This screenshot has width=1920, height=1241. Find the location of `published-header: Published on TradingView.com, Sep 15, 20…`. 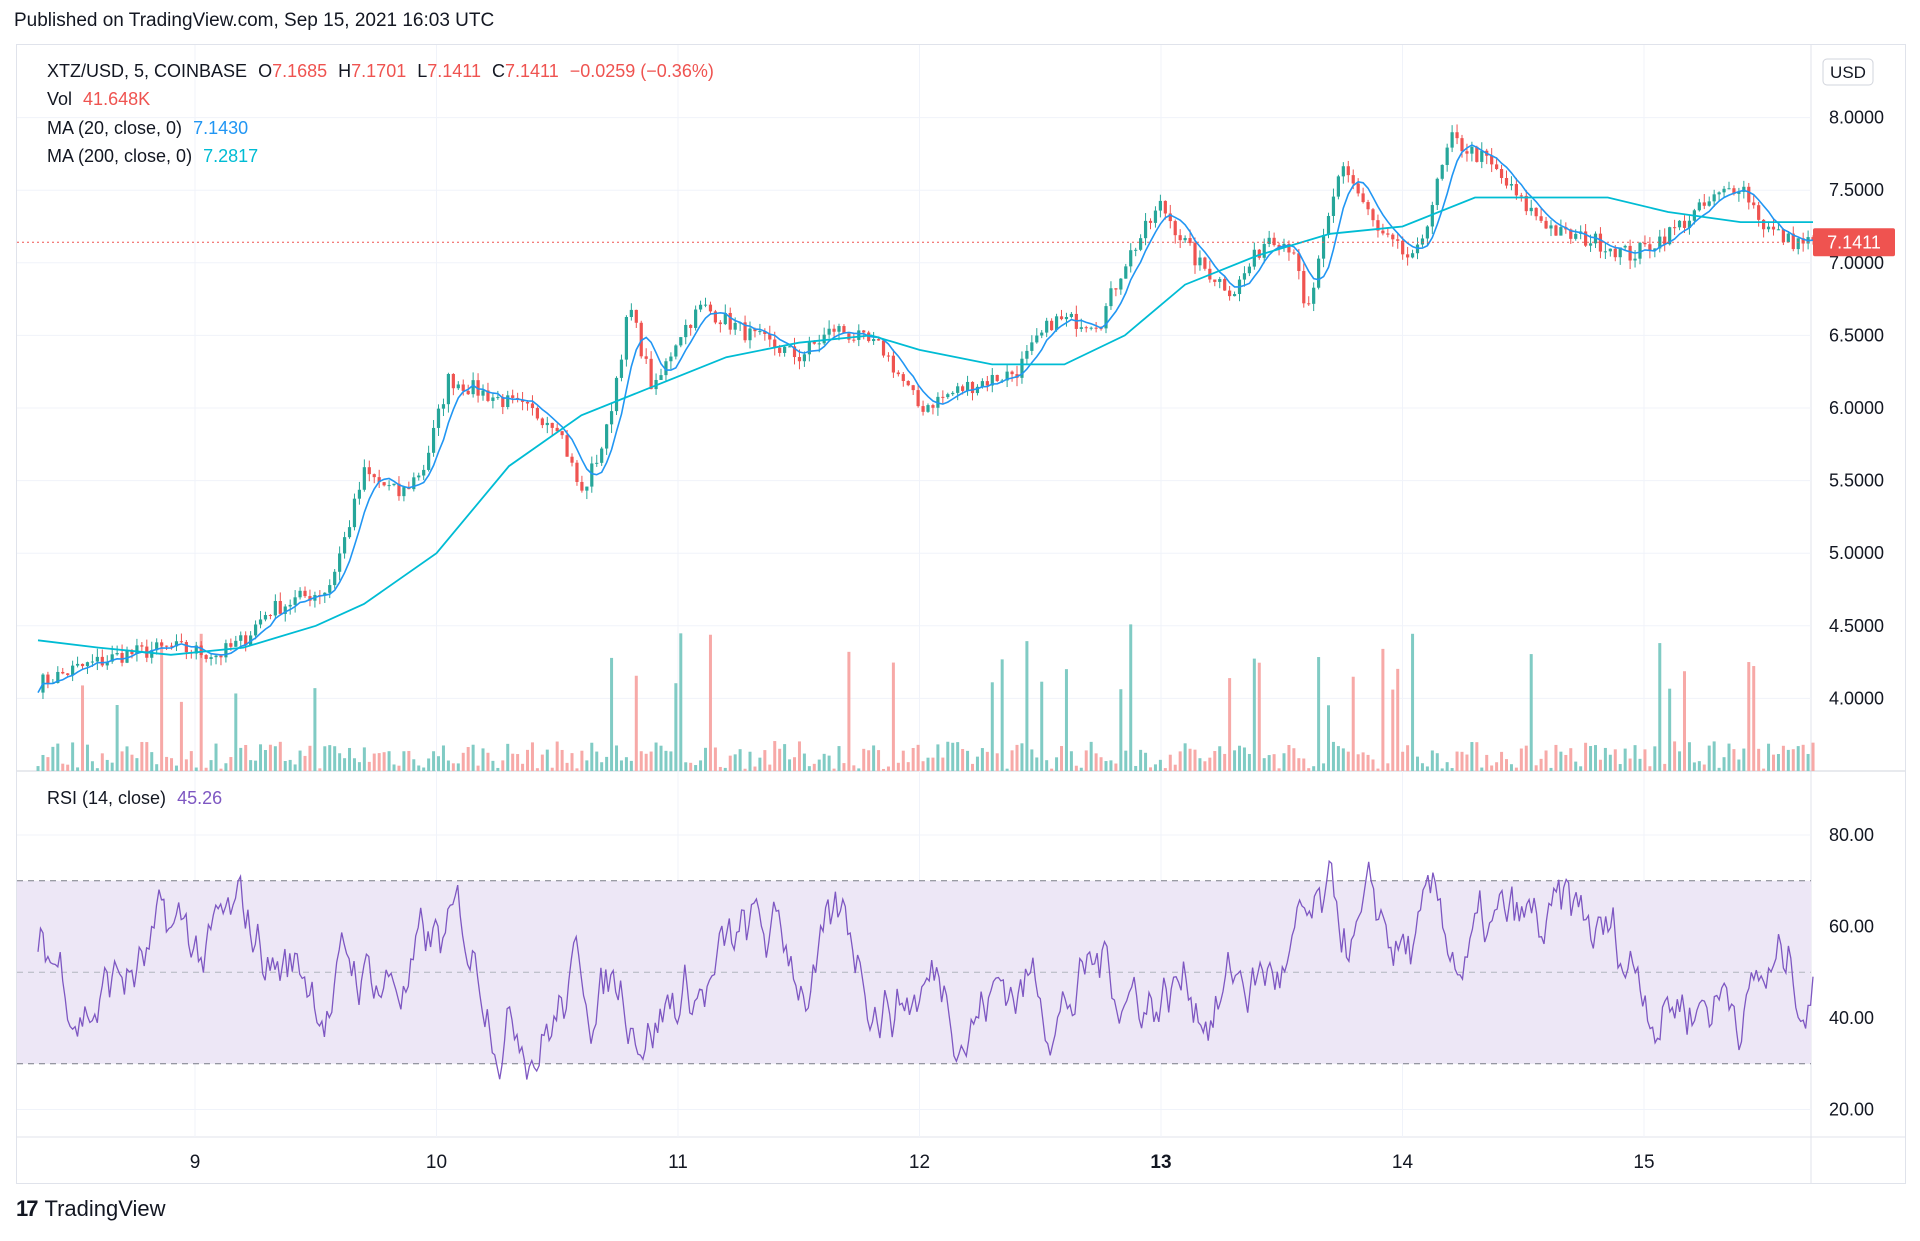

published-header: Published on TradingView.com, Sep 15, 20… is located at coordinates (254, 20).